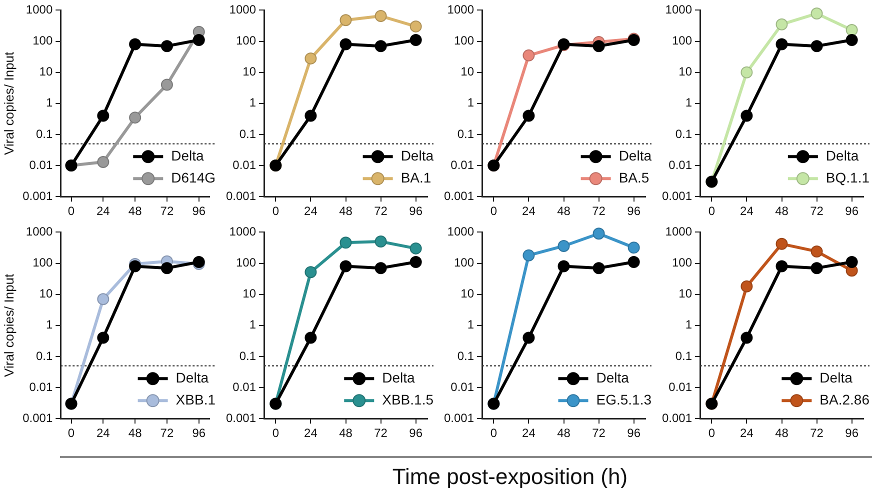 Image resolution: width=872 pixels, height=488 pixels. I want to click on legend-label: XBB.1, so click(196, 399).